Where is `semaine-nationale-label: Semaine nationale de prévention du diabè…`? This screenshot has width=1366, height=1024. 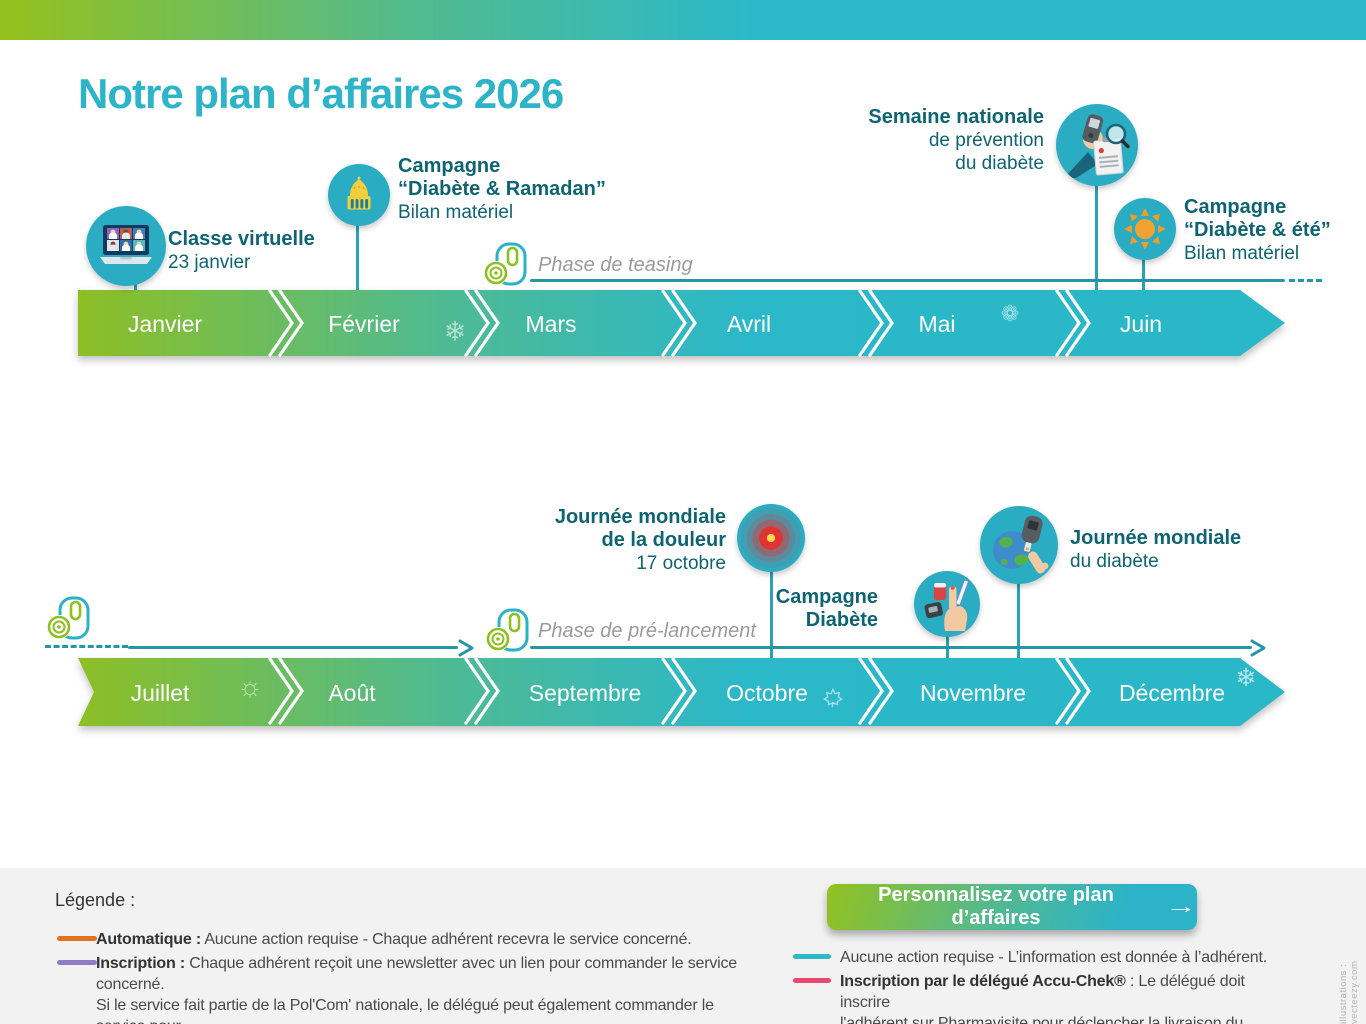 semaine-nationale-label: Semaine nationale de prévention du diabè… is located at coordinates (956, 140).